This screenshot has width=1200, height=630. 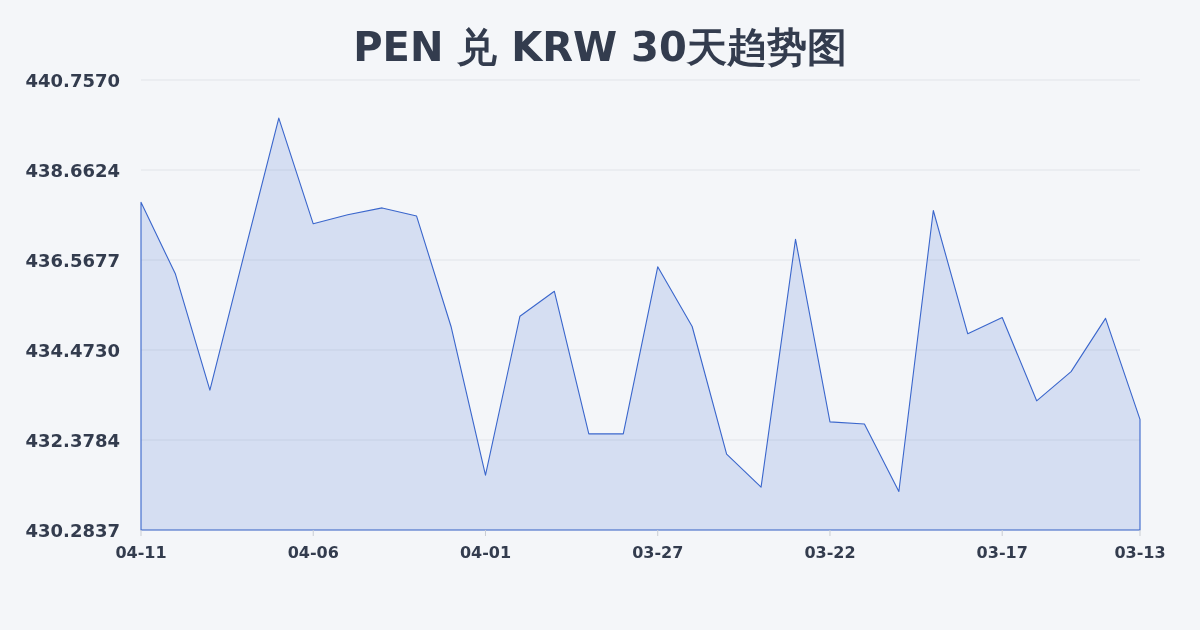 What do you see at coordinates (72, 260) in the screenshot?
I see `y-tick-label: 436.5677` at bounding box center [72, 260].